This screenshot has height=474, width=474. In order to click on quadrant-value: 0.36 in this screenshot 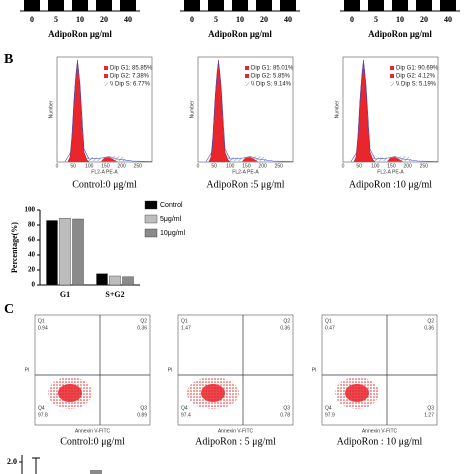, I will do `click(285, 328)`.